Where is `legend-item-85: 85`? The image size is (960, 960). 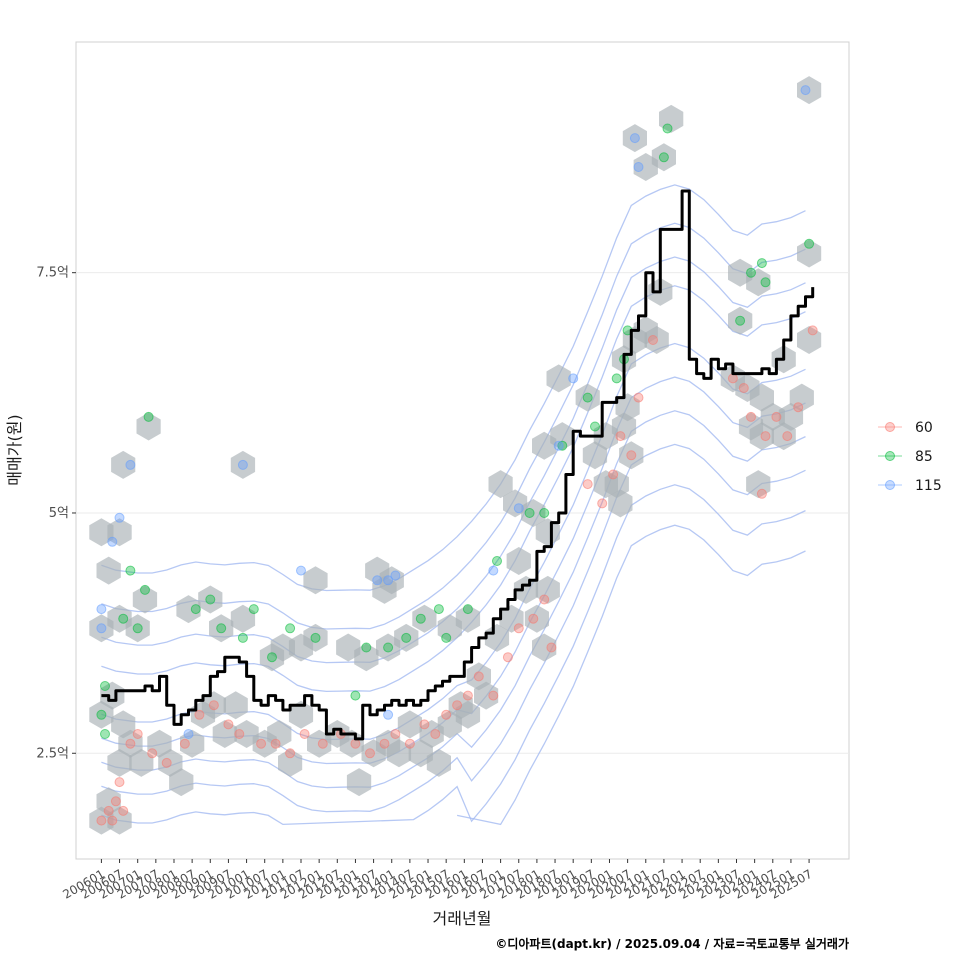
legend-item-85: 85 is located at coordinates (905, 457).